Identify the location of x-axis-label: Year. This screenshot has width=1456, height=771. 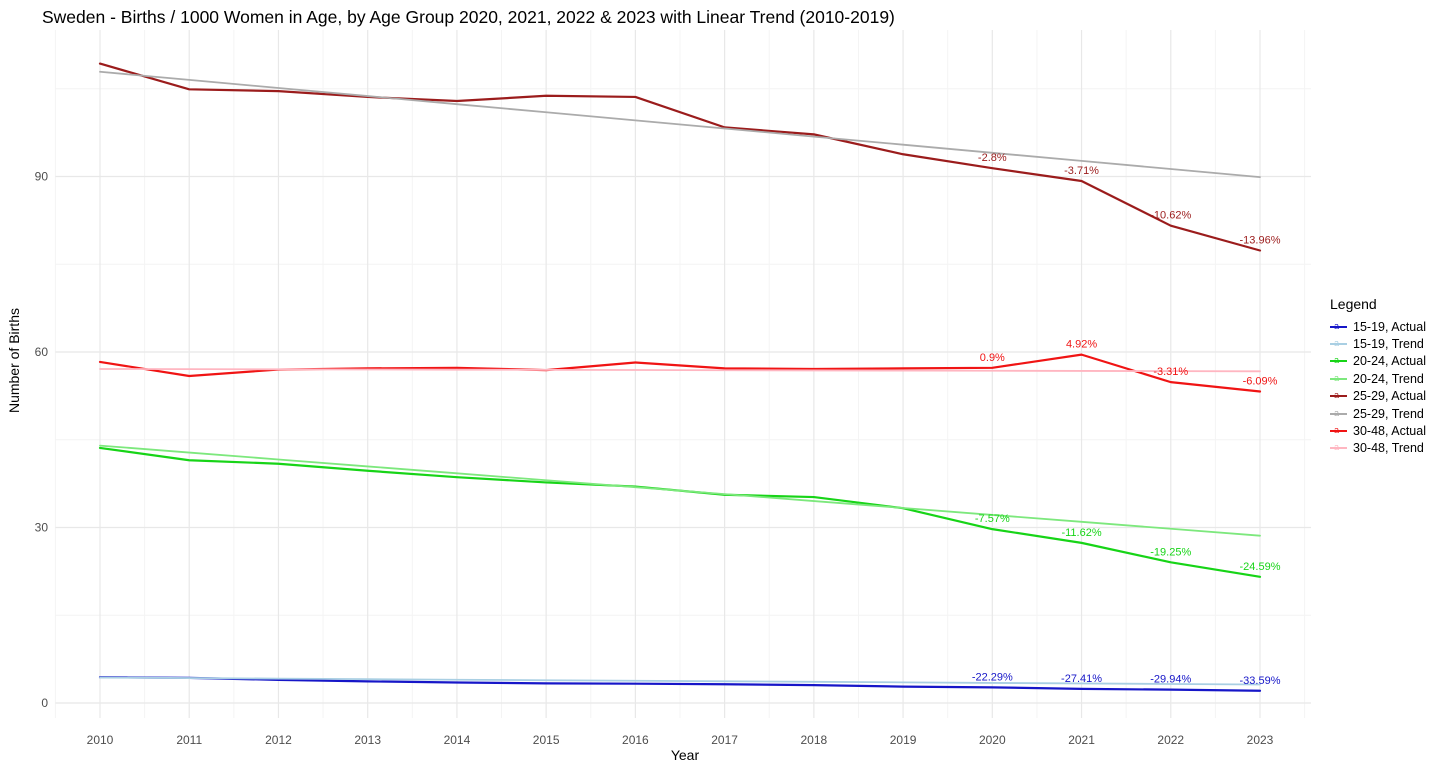
(685, 755).